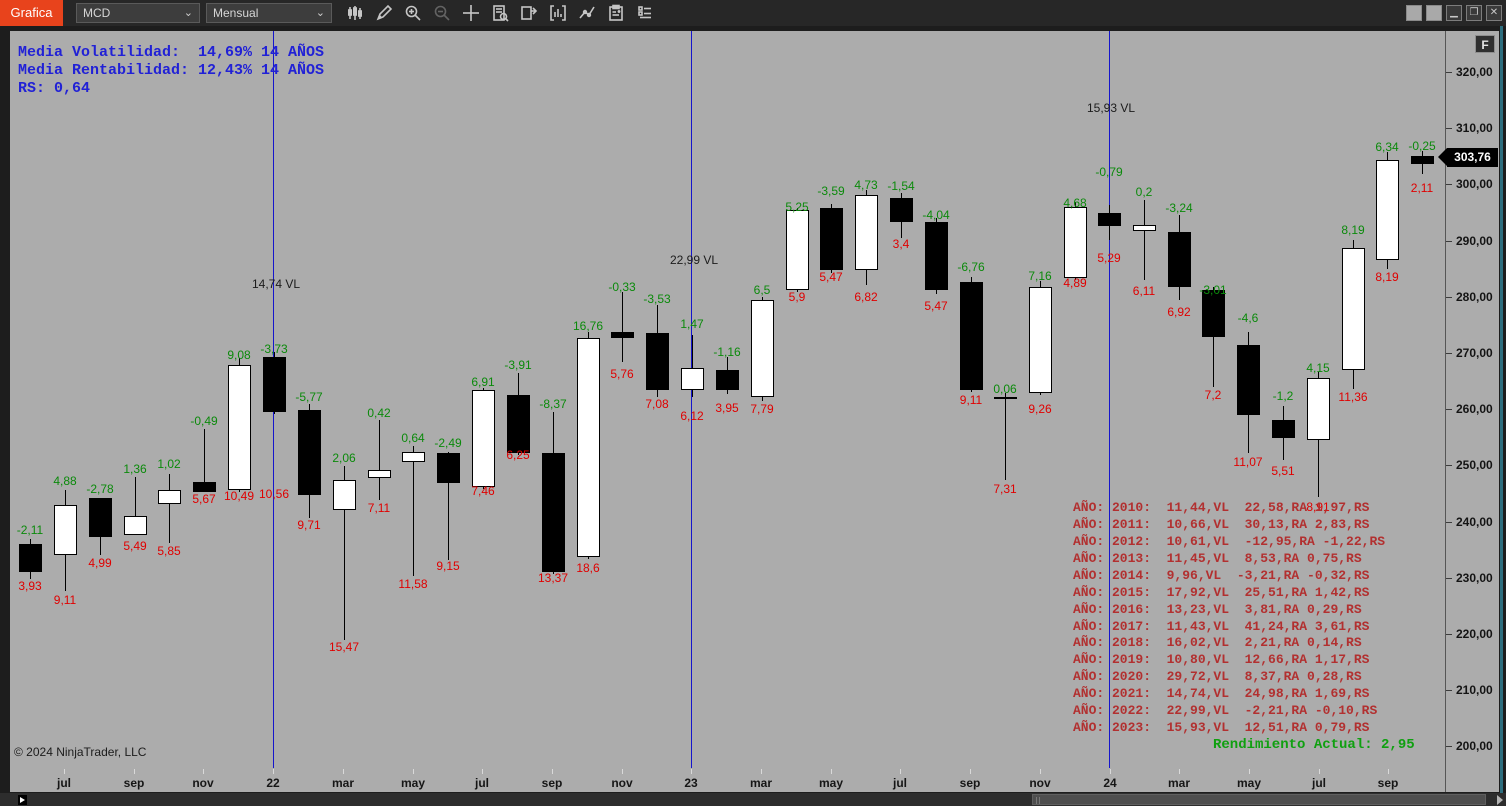 This screenshot has width=1506, height=806. Describe the element at coordinates (1221, 626) in the screenshot. I see `yearly-stats-row: AÑO: 2017: 11,43,VL 41,24,RA 3,61,RS` at that location.